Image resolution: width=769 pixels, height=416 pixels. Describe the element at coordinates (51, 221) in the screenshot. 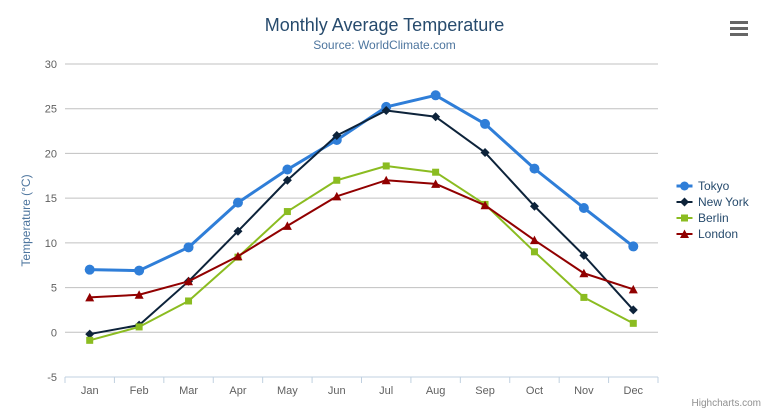

I see `y-axis-labels: -5 0 5 10 15 20 25 30` at that location.